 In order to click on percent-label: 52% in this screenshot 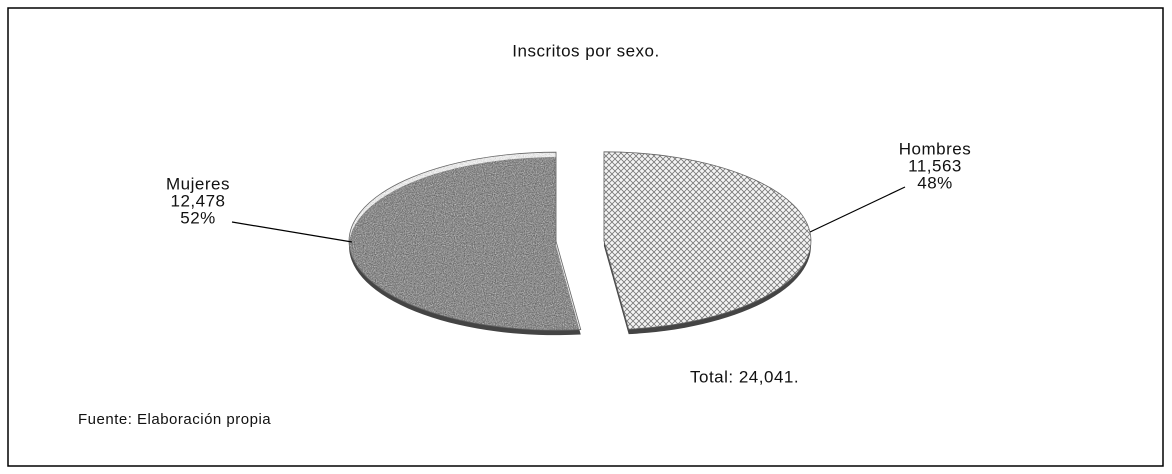, I will do `click(198, 217)`.